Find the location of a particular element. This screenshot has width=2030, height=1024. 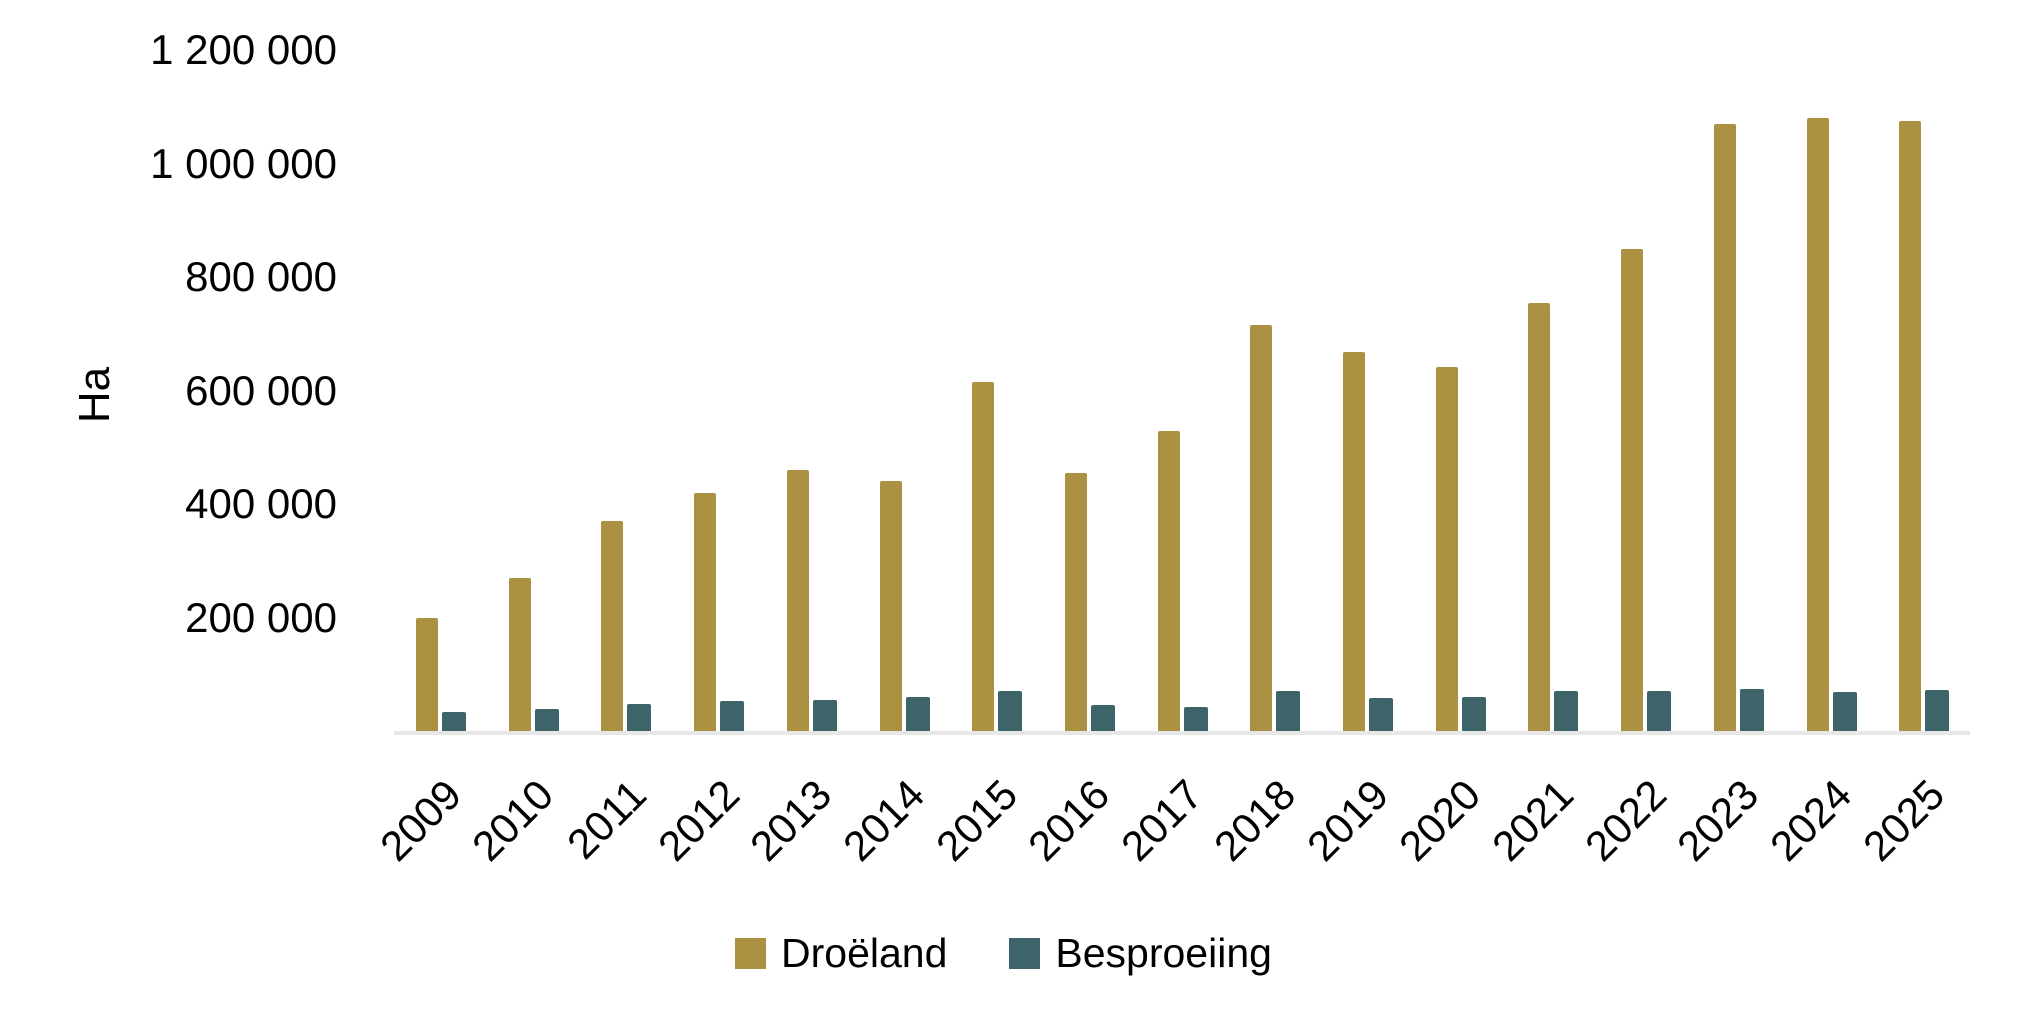

bar-droland-2021 is located at coordinates (1539, 516).